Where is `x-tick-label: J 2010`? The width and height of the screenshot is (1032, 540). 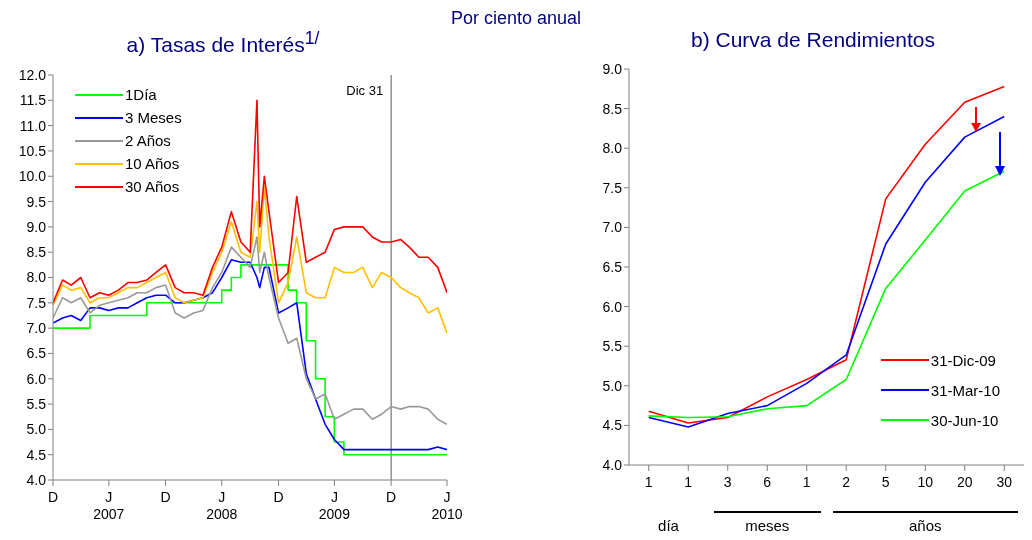
x-tick-label: J 2010 is located at coordinates (447, 505).